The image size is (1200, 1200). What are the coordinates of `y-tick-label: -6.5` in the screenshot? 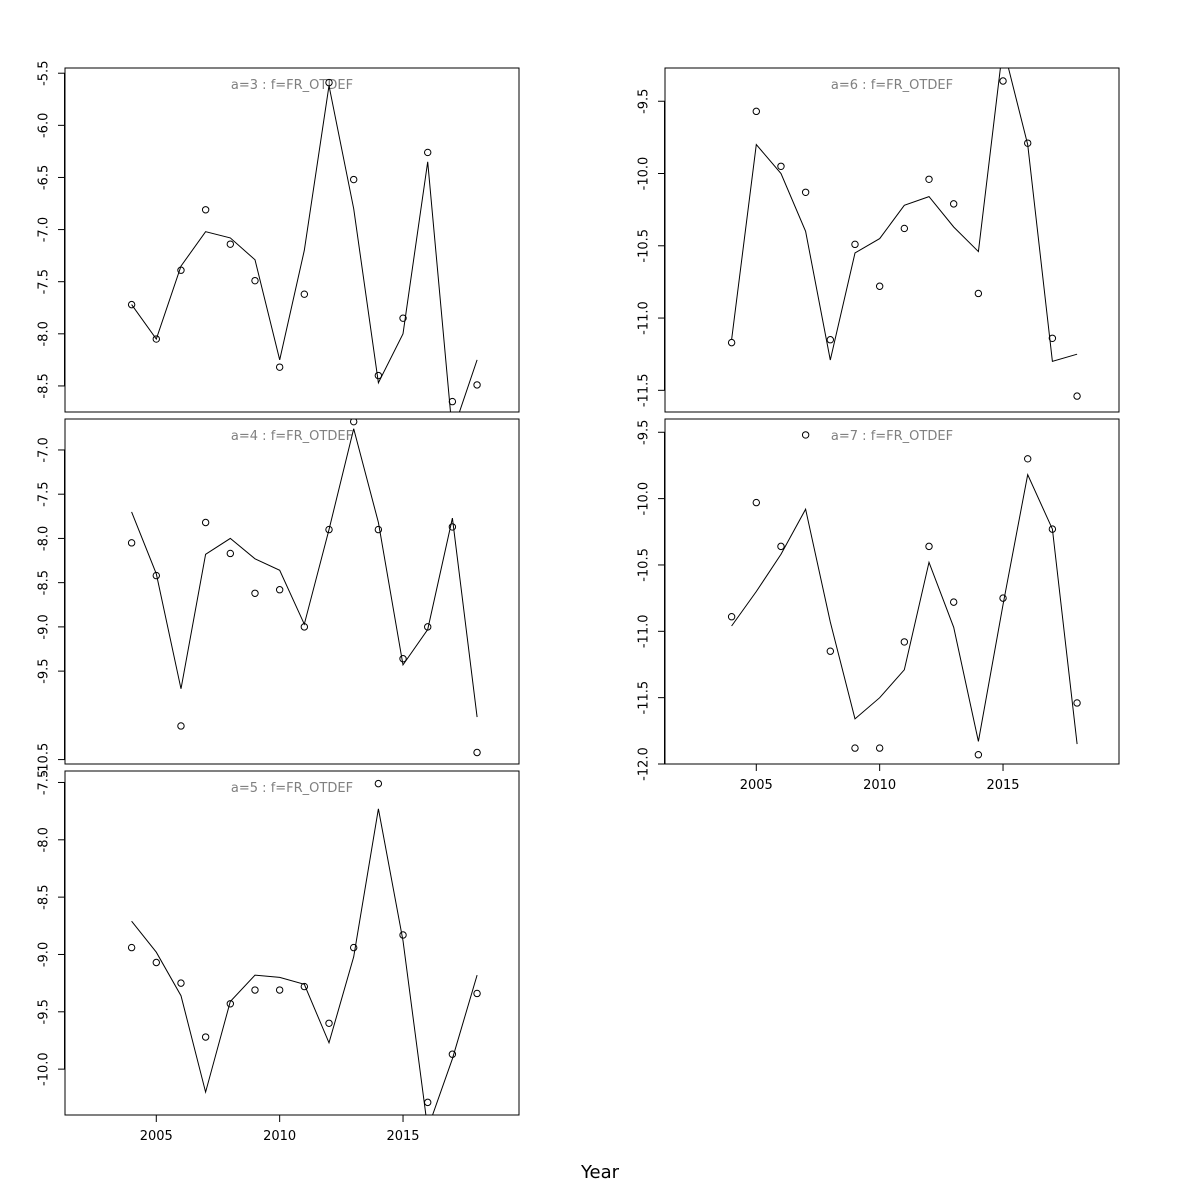 It's located at (44, 177).